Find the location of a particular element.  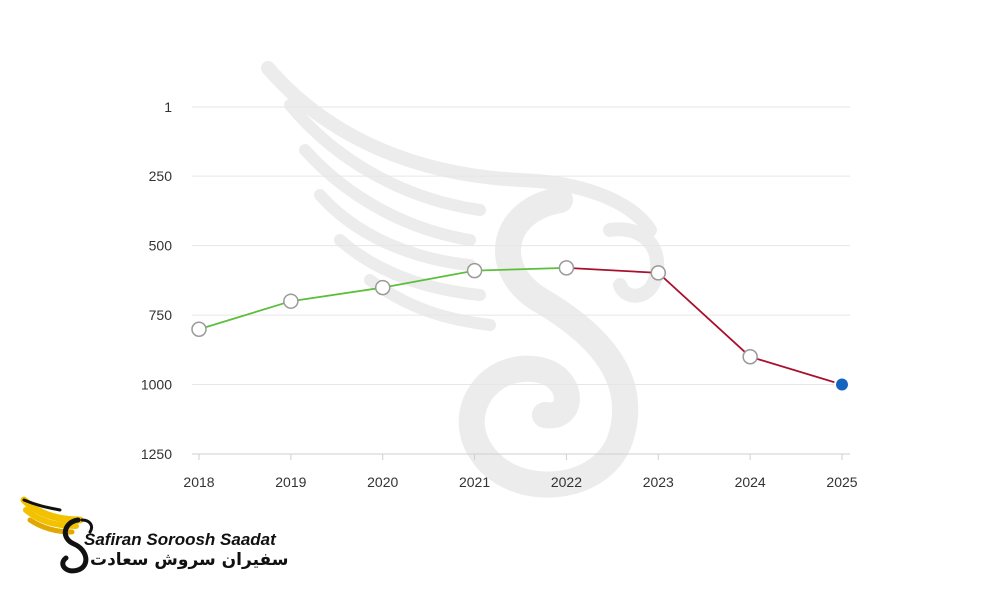

golden-bird-logo-icon is located at coordinates (57, 535).